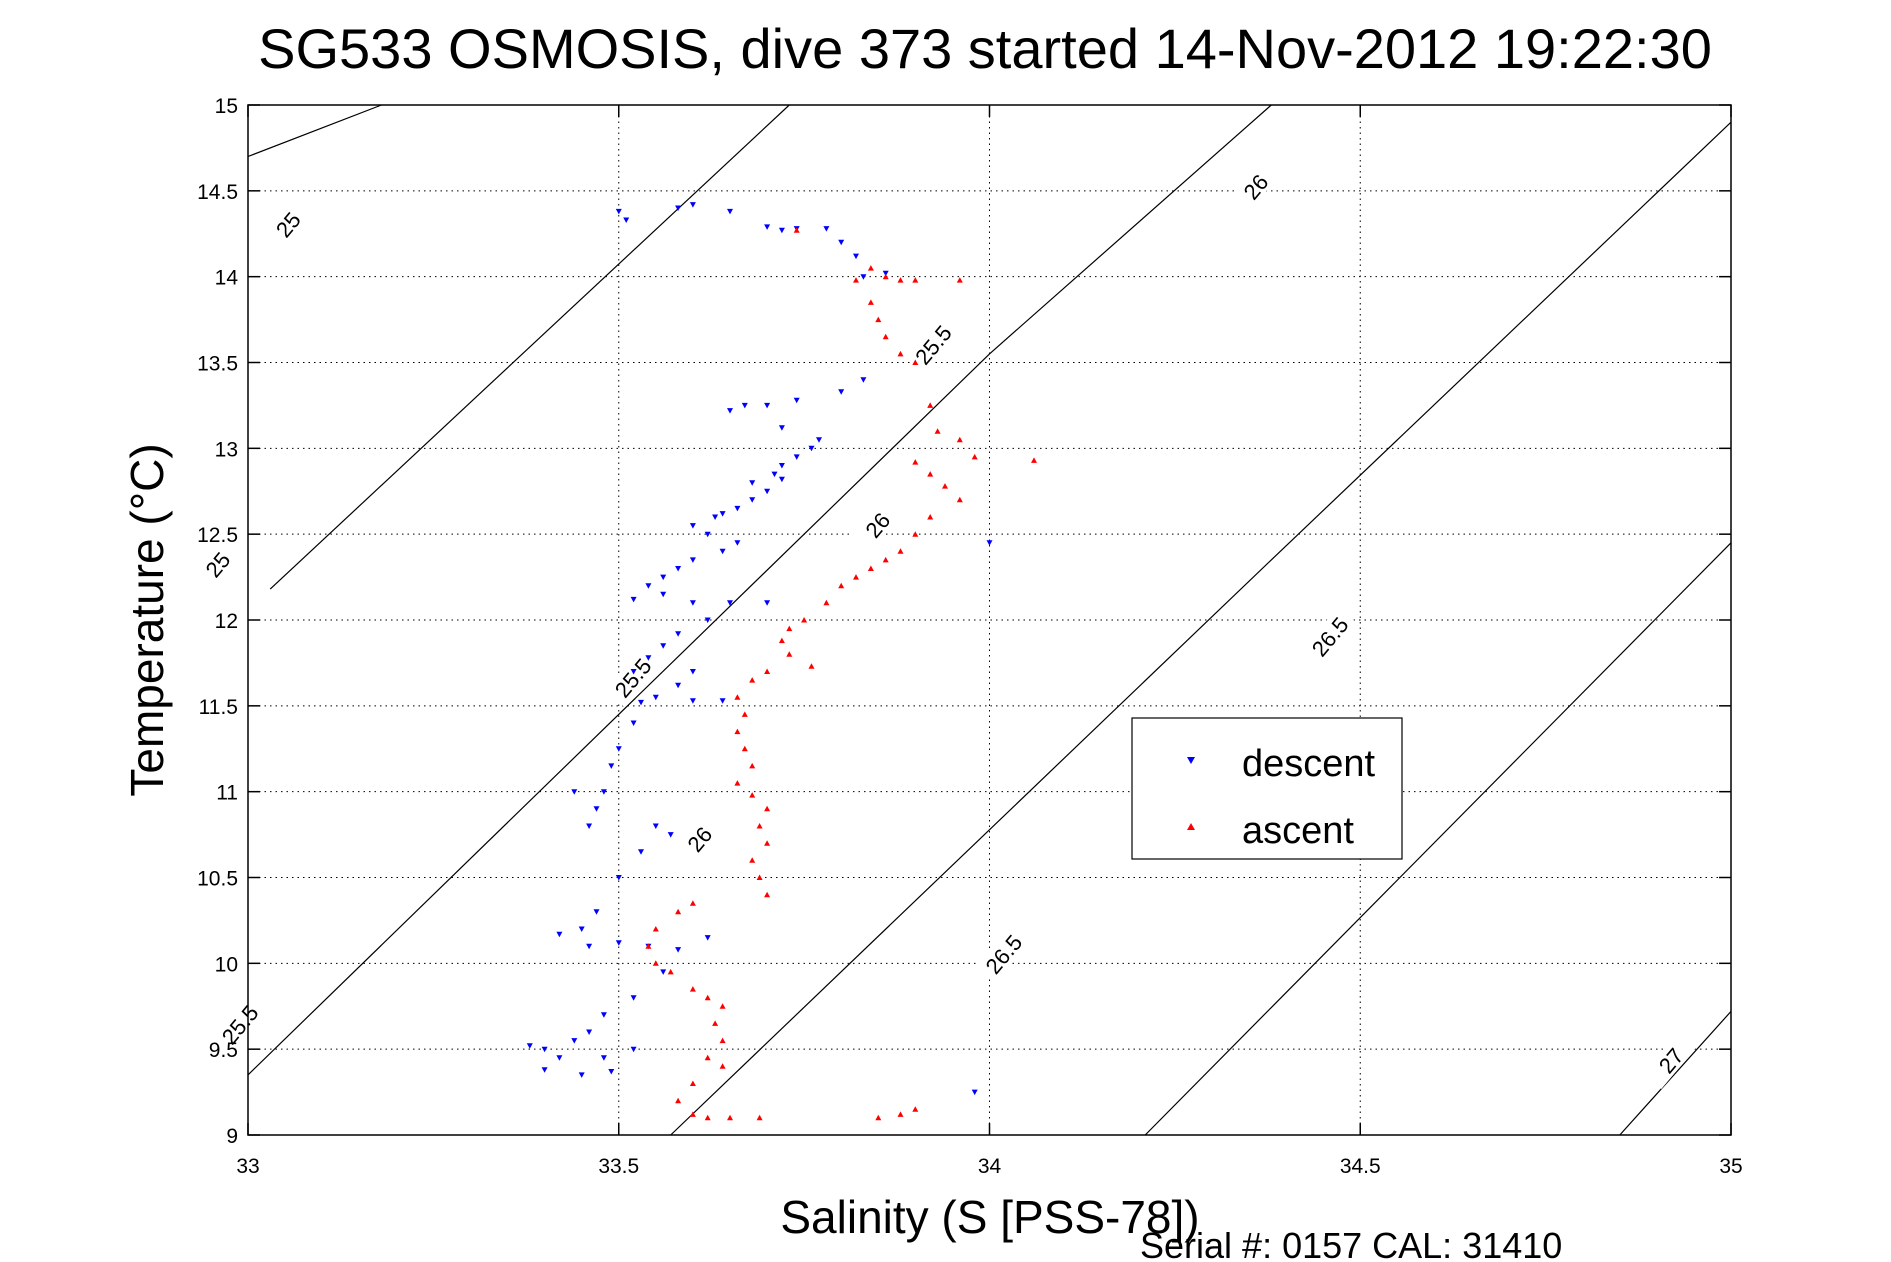 The height and width of the screenshot is (1262, 1891). I want to click on legend: descent ascent, so click(1267, 788).